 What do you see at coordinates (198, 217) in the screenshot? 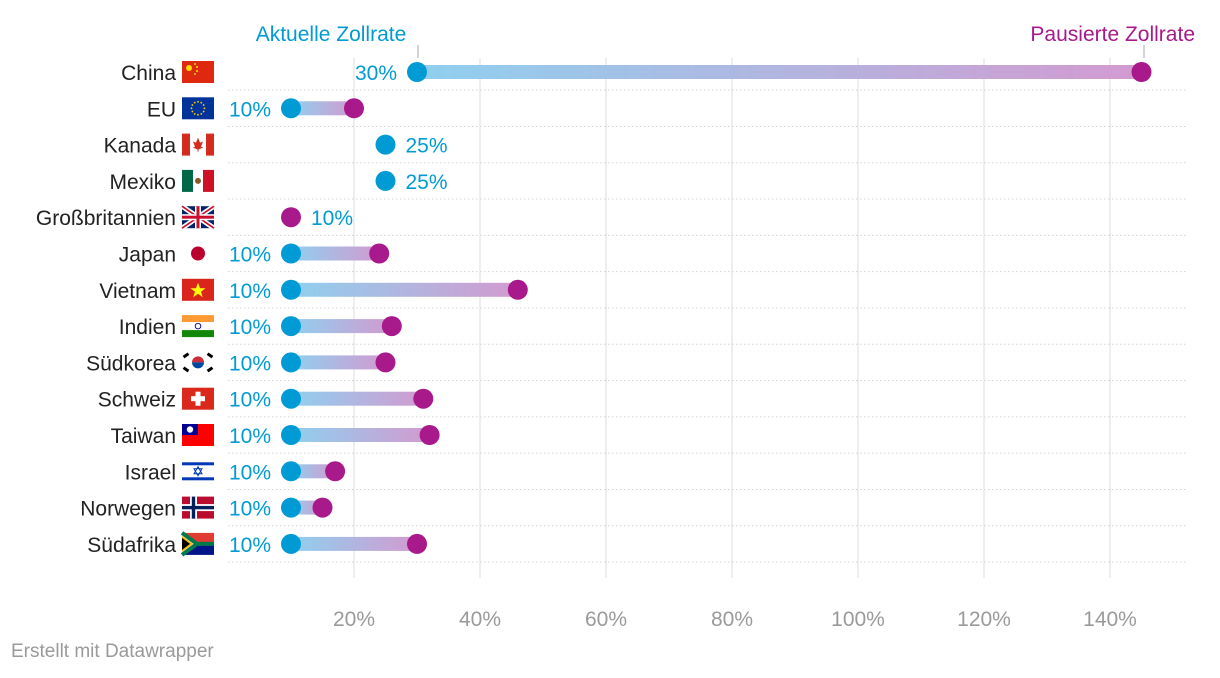
I see `uk-flag` at bounding box center [198, 217].